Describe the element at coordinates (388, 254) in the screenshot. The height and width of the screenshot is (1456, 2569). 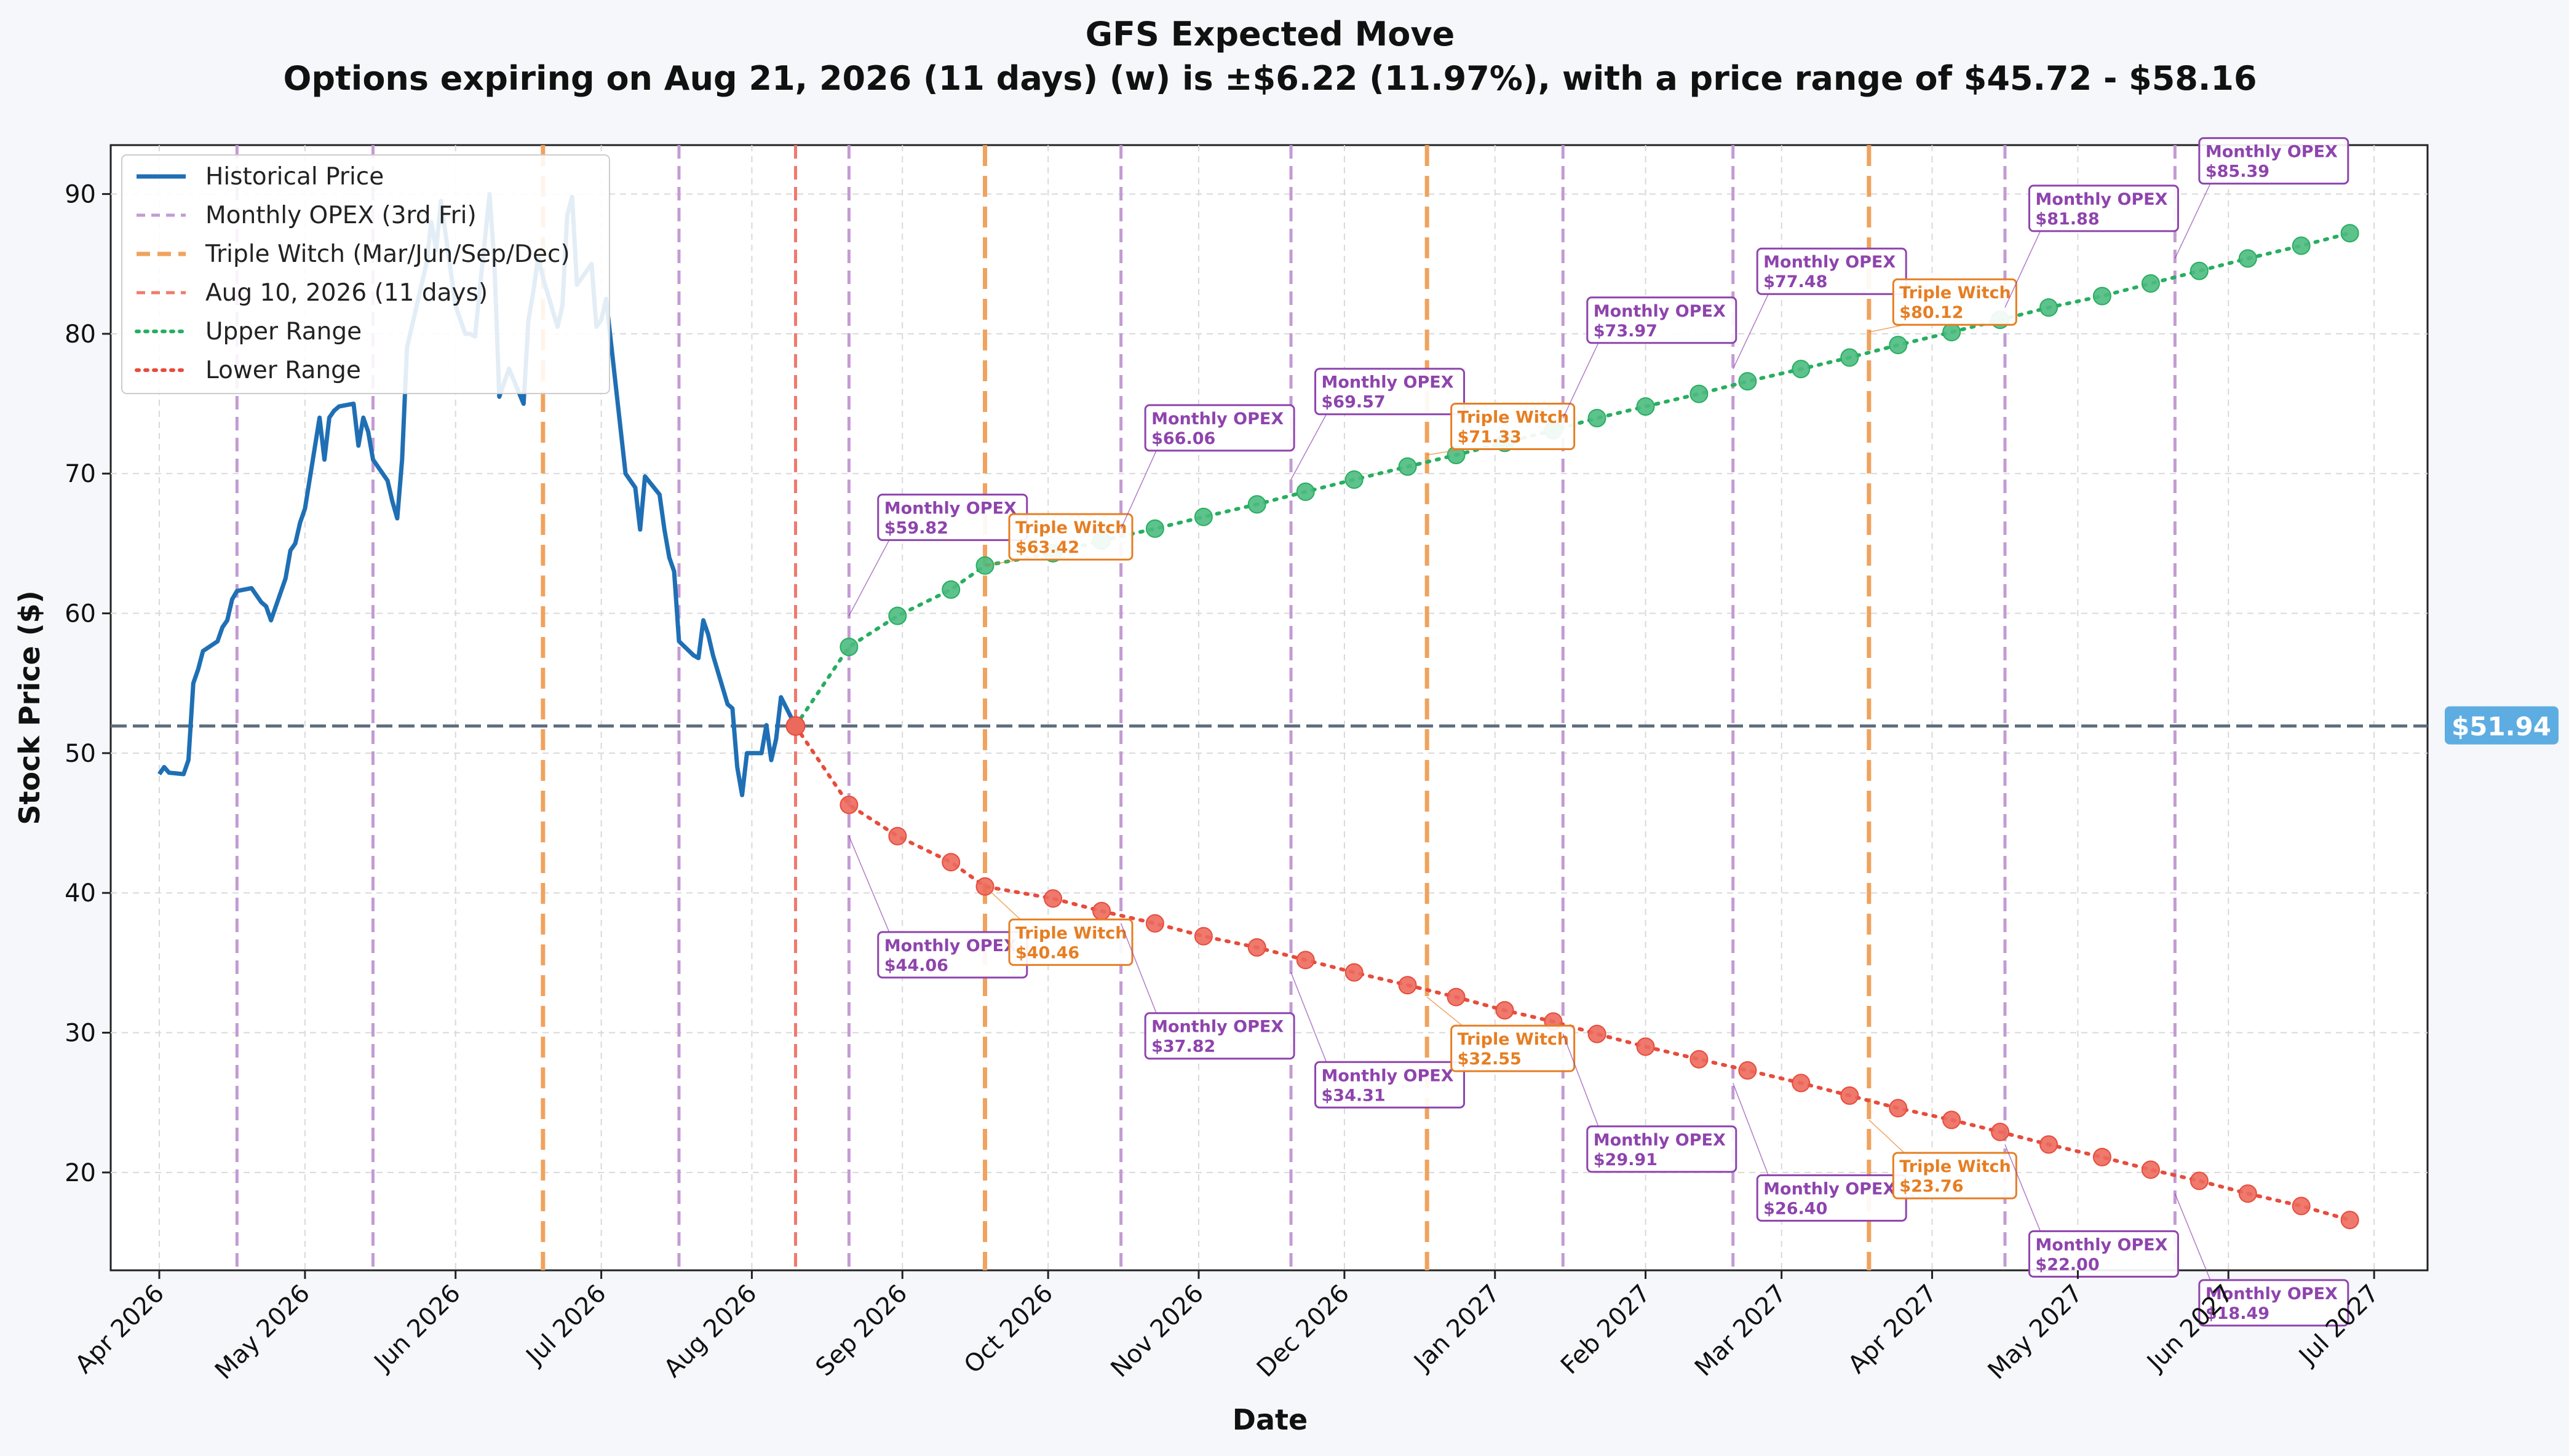
I see `legend-label-triple_witch: Triple Witch (Mar/Jun/Sep/Dec)` at that location.